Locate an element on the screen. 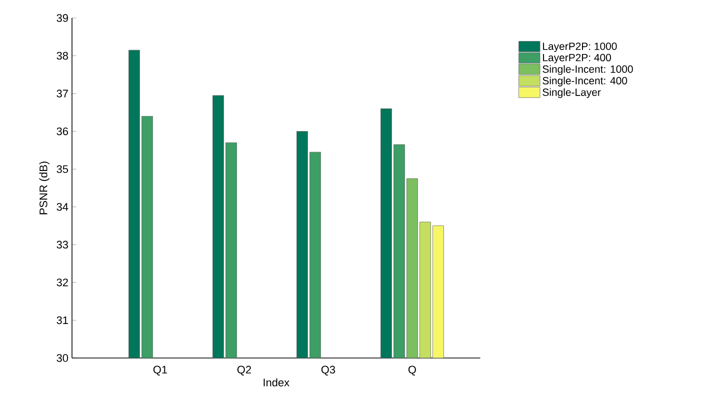 This screenshot has width=719, height=415. y-tick-label: 32 is located at coordinates (62, 282).